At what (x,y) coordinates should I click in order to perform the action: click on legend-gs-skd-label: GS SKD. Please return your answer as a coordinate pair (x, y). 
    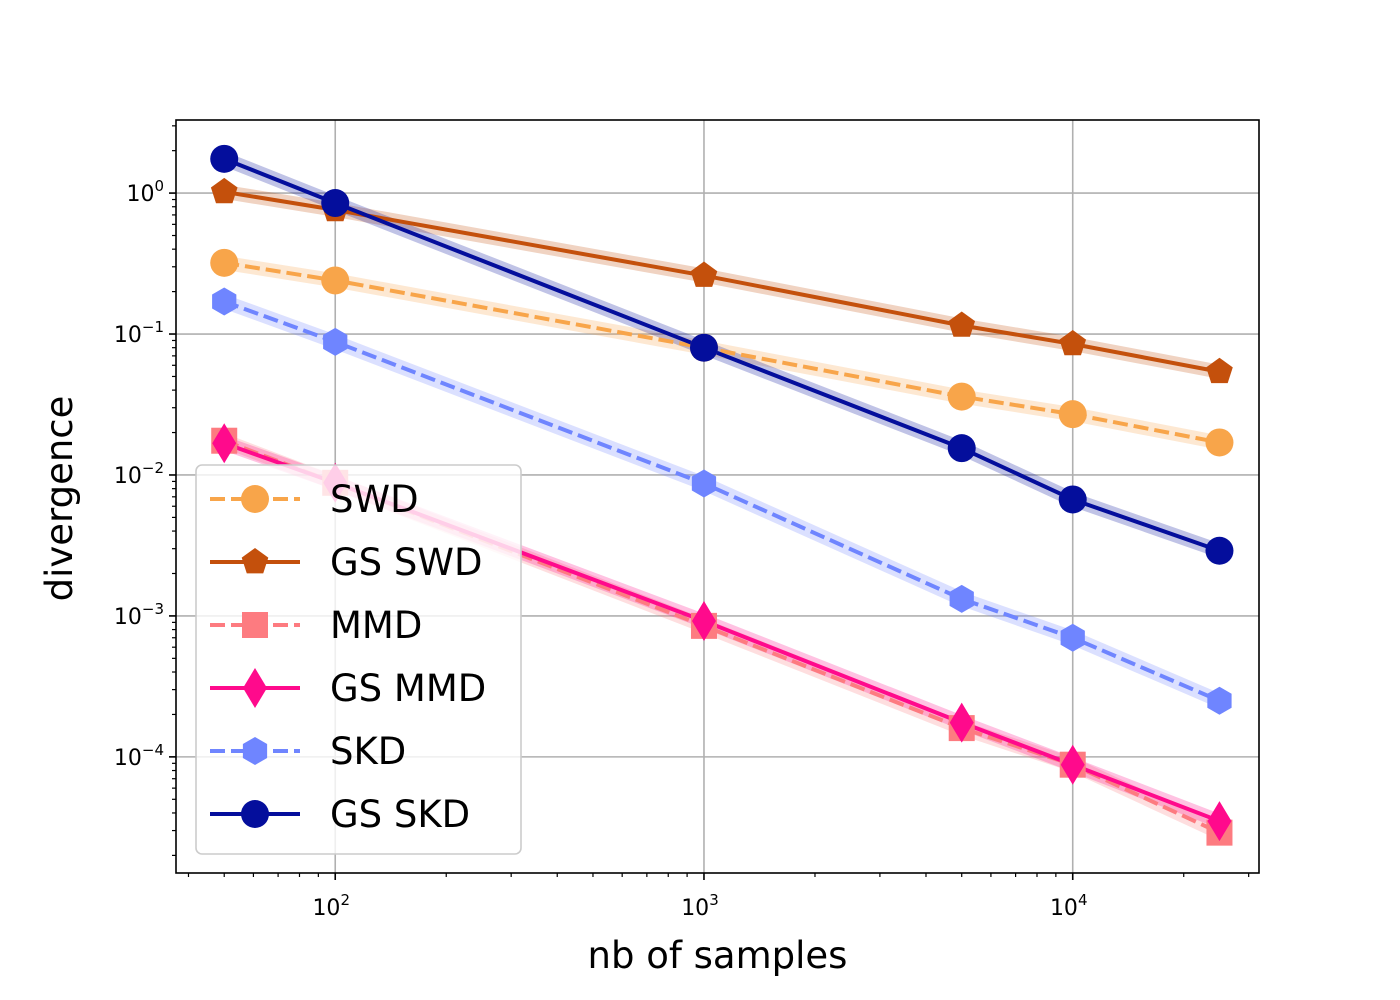
    Looking at the image, I should click on (400, 814).